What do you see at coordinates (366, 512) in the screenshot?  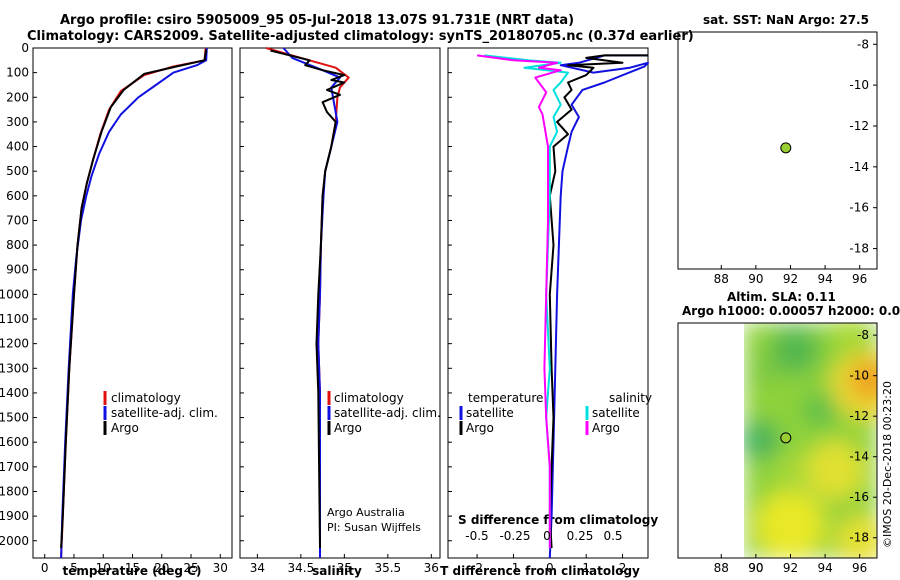 I see `annotation-argo-australia: Argo Australia` at bounding box center [366, 512].